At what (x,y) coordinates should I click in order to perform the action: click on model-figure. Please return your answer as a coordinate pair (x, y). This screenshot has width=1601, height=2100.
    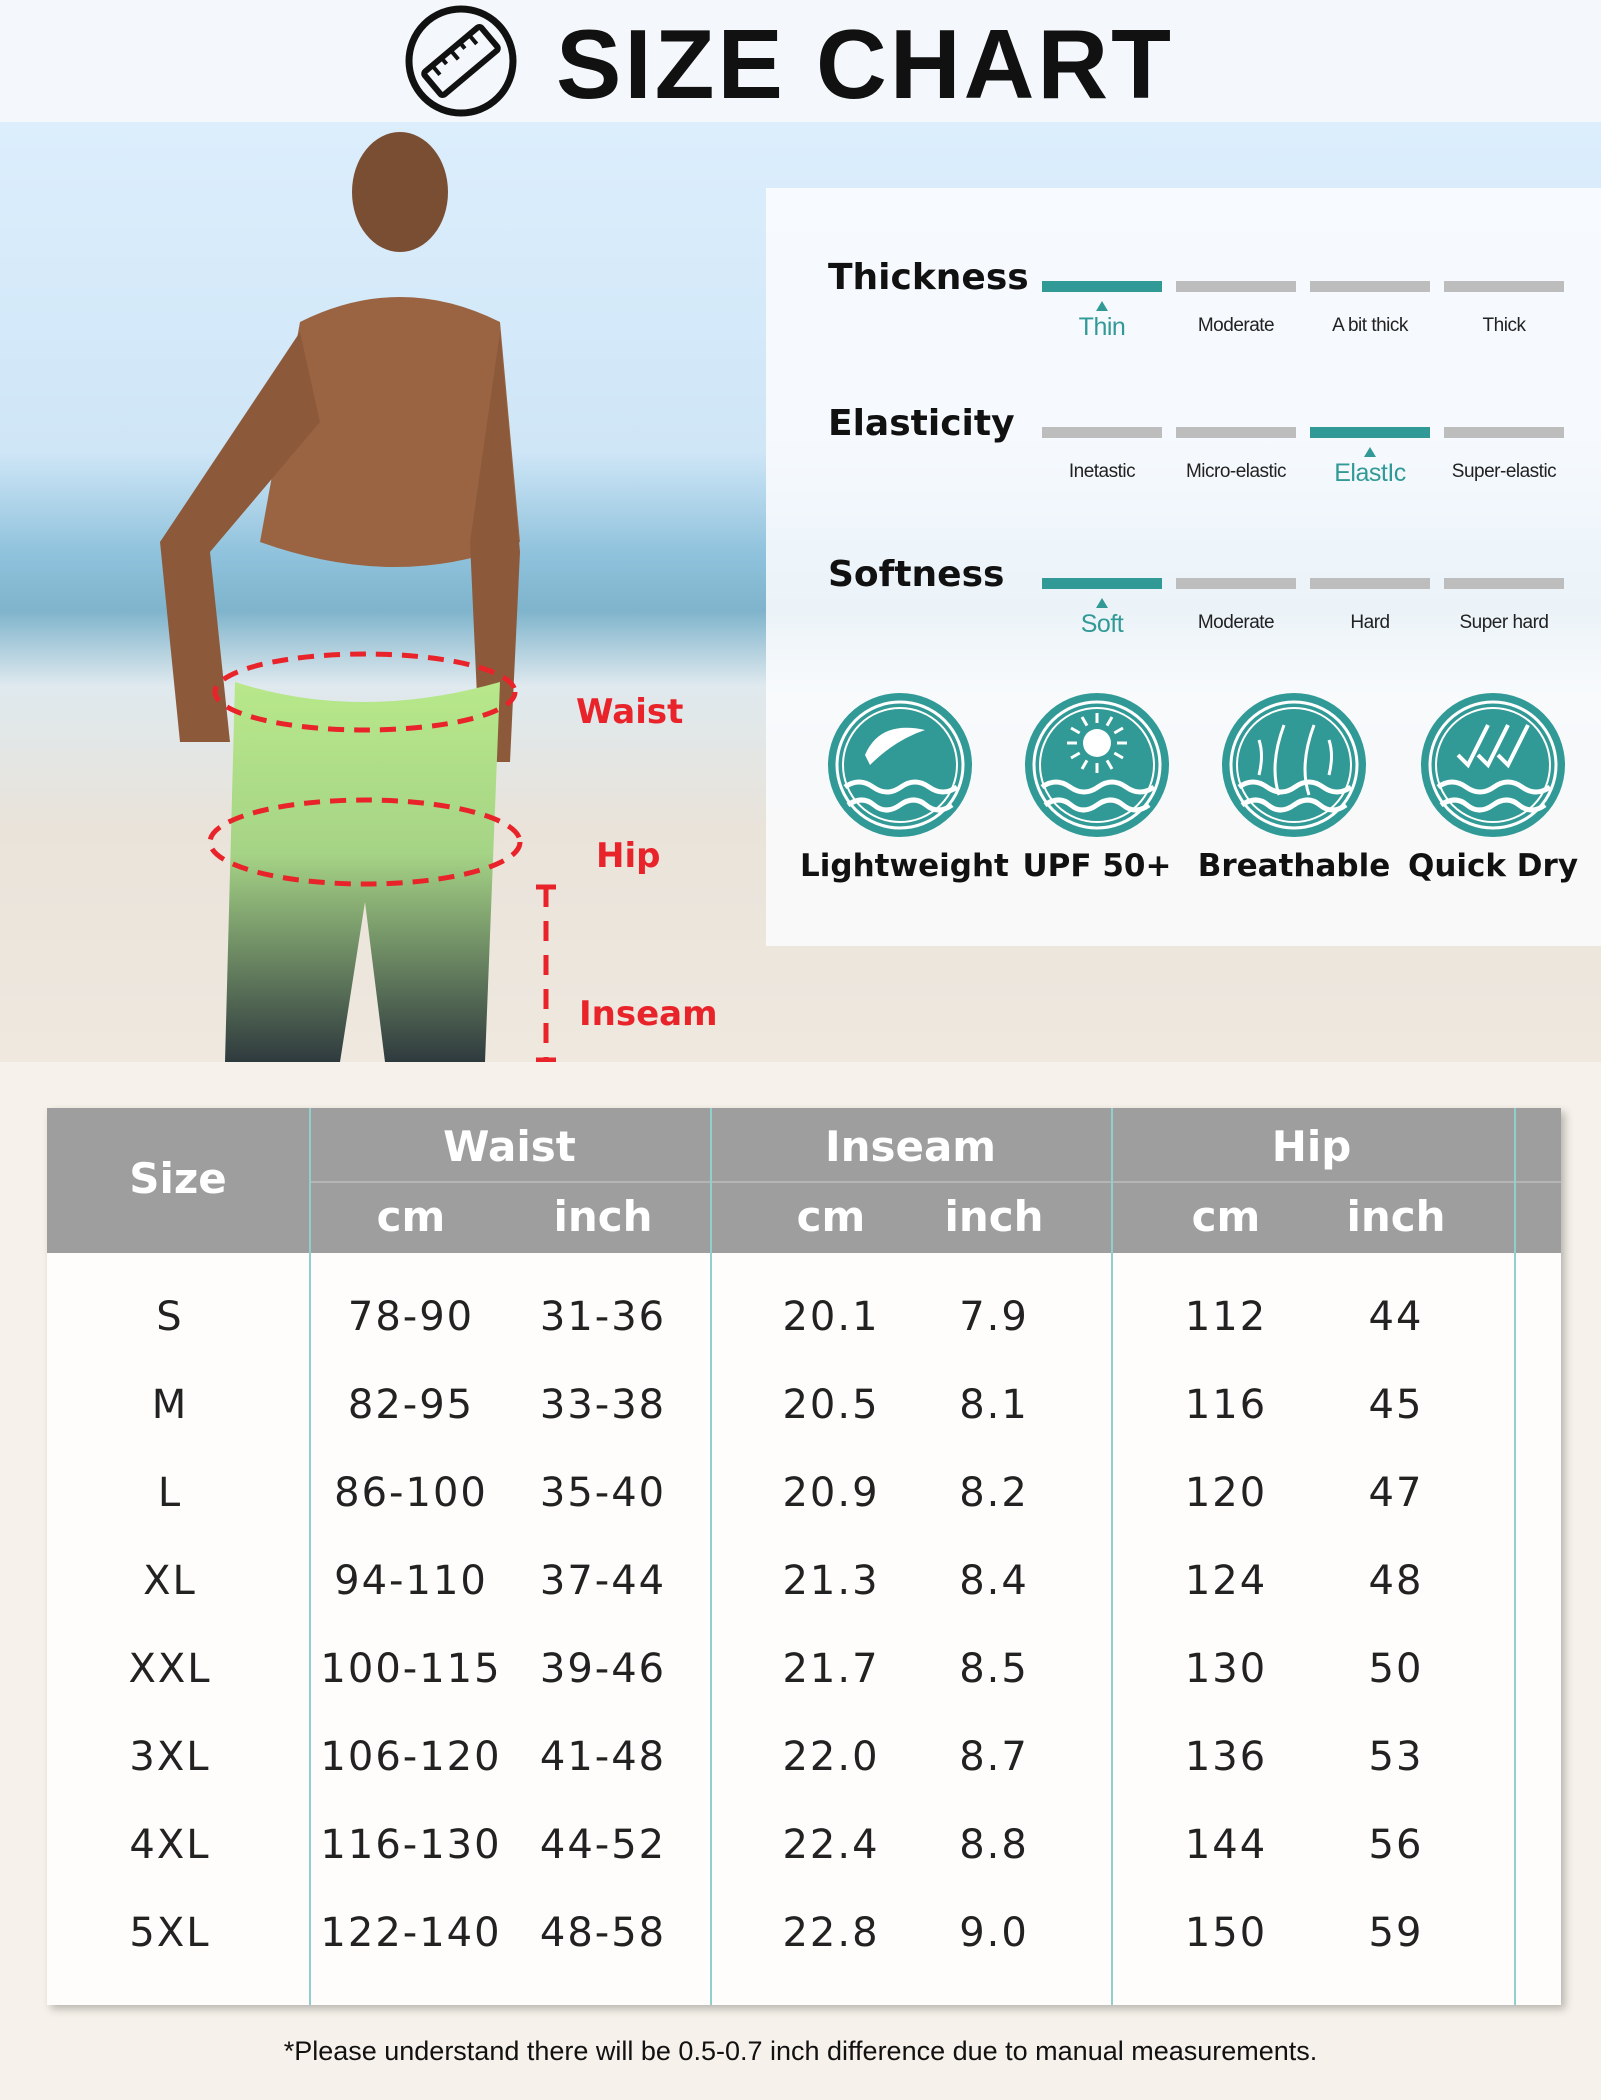
    Looking at the image, I should click on (358, 597).